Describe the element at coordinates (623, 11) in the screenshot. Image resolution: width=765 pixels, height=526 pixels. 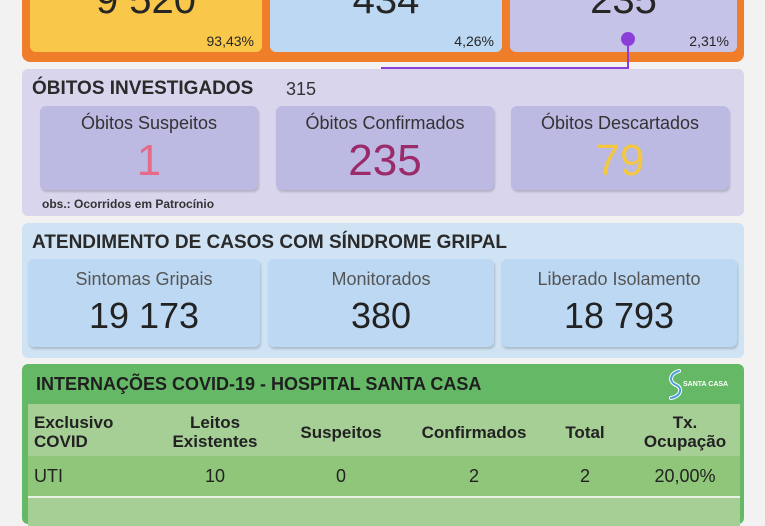
I see `summary-value: 235` at that location.